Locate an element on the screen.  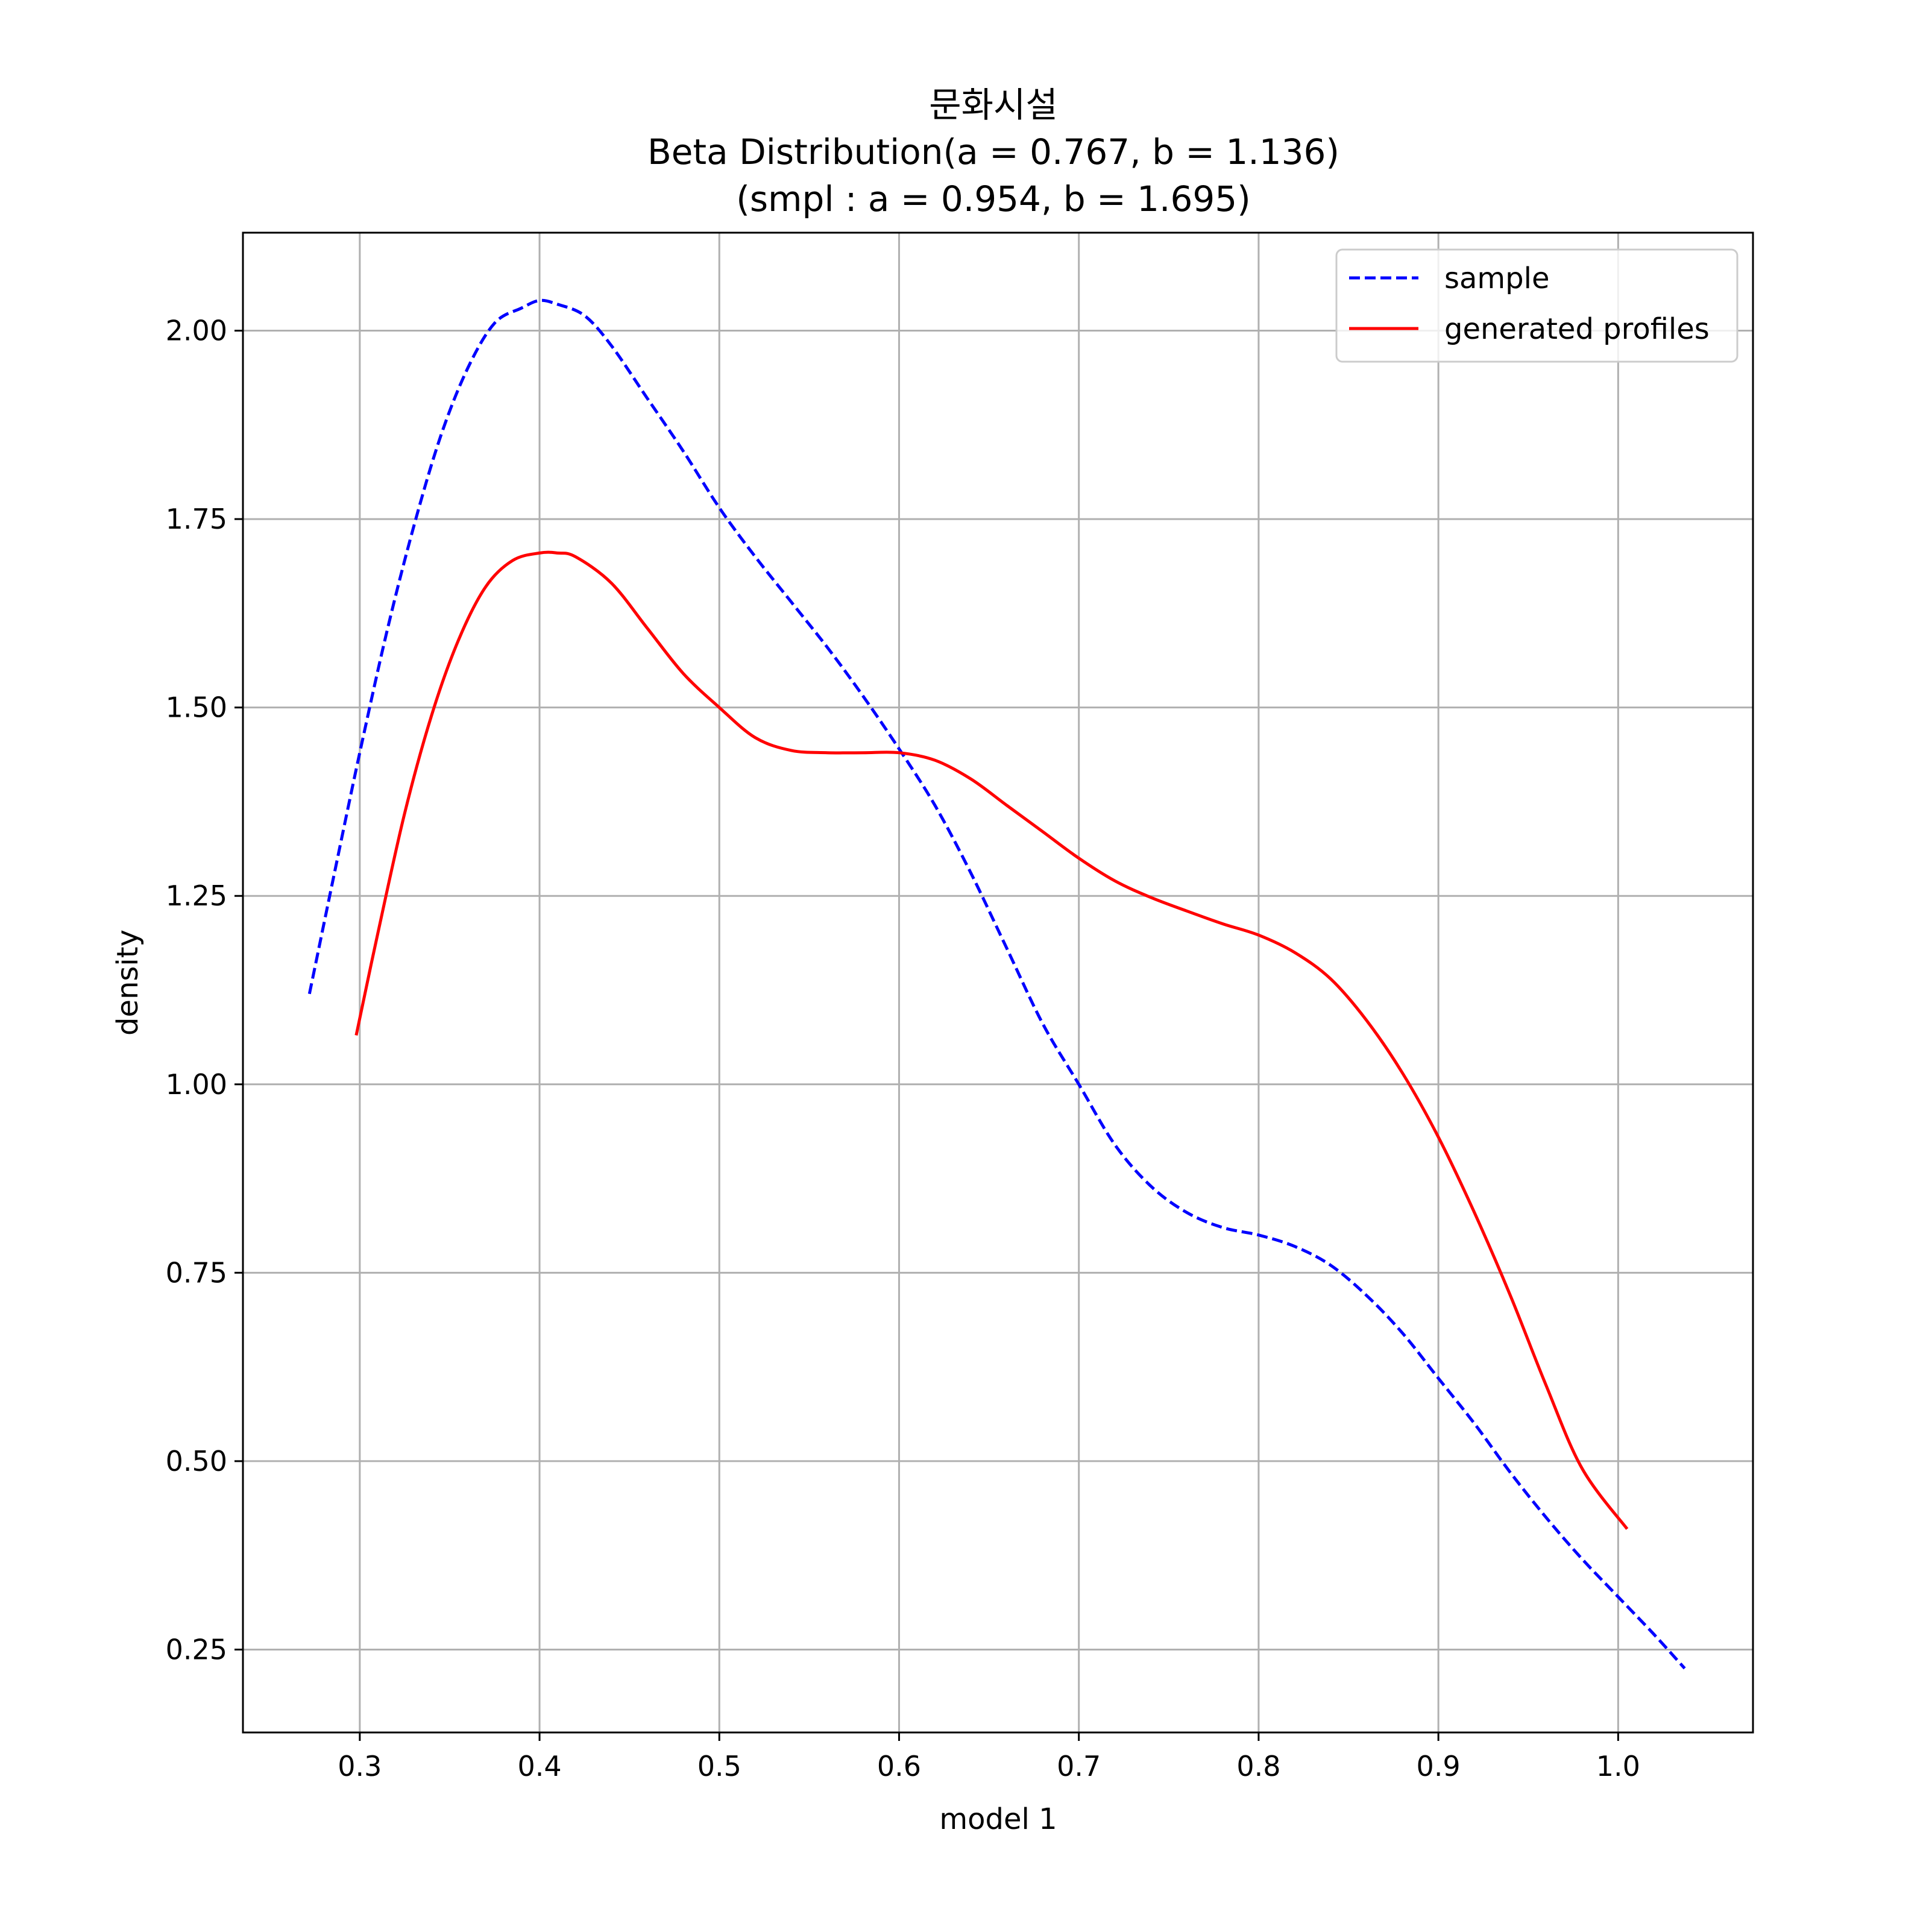
chart-title-line-3: (smpl : a = 0.954, b = 1.695) is located at coordinates (993, 198).